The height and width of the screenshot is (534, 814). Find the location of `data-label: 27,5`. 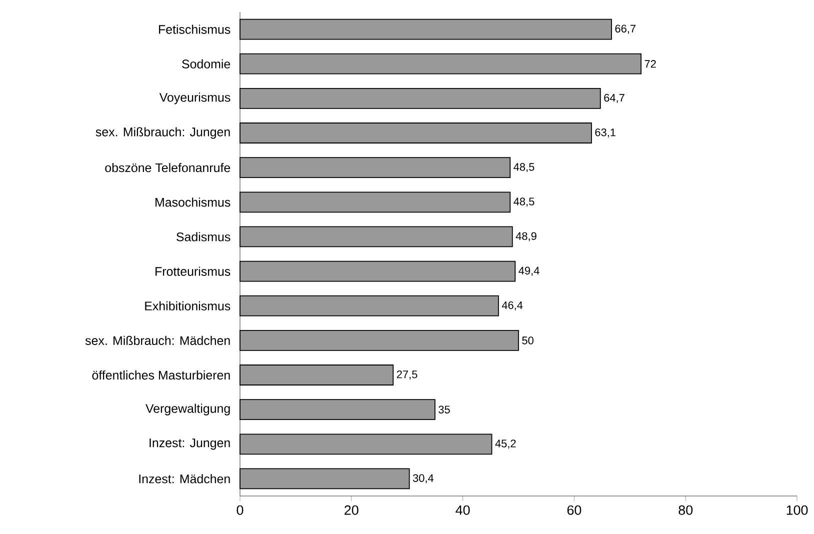

data-label: 27,5 is located at coordinates (407, 375).